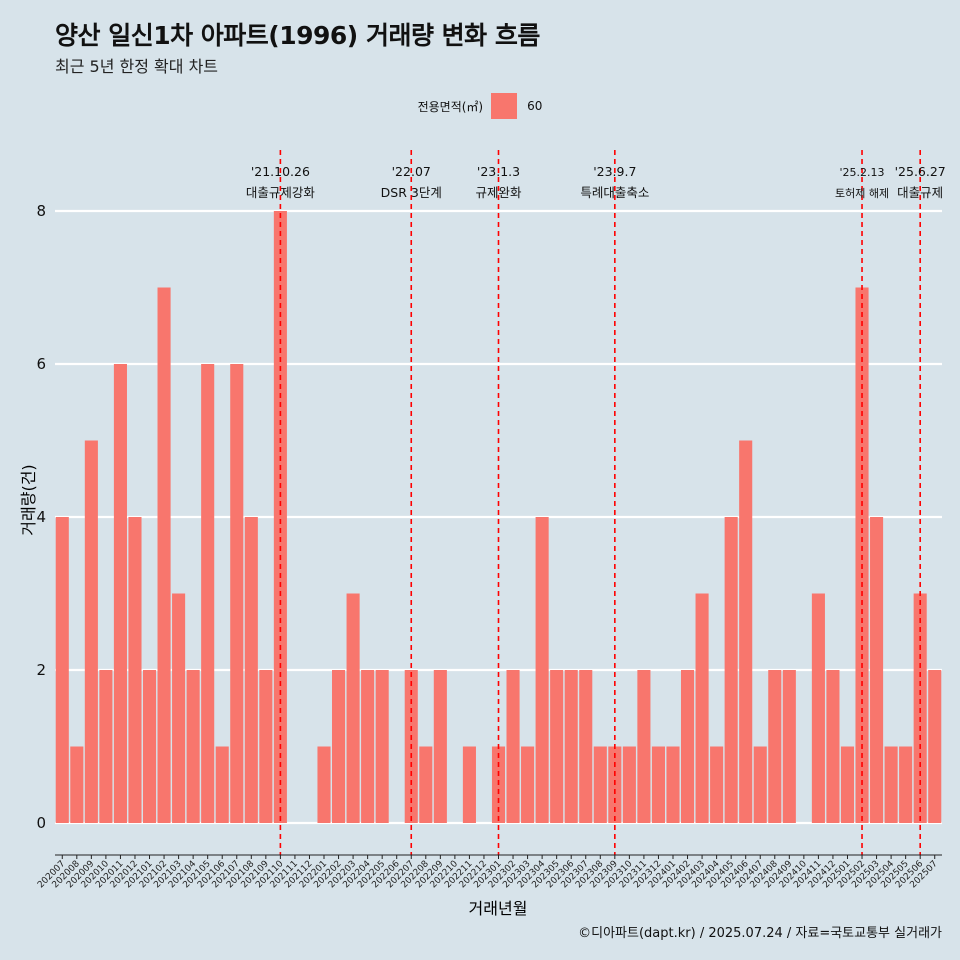 Image resolution: width=960 pixels, height=960 pixels. Describe the element at coordinates (280, 171) in the screenshot. I see `event-date-label: '21.10.26` at that location.